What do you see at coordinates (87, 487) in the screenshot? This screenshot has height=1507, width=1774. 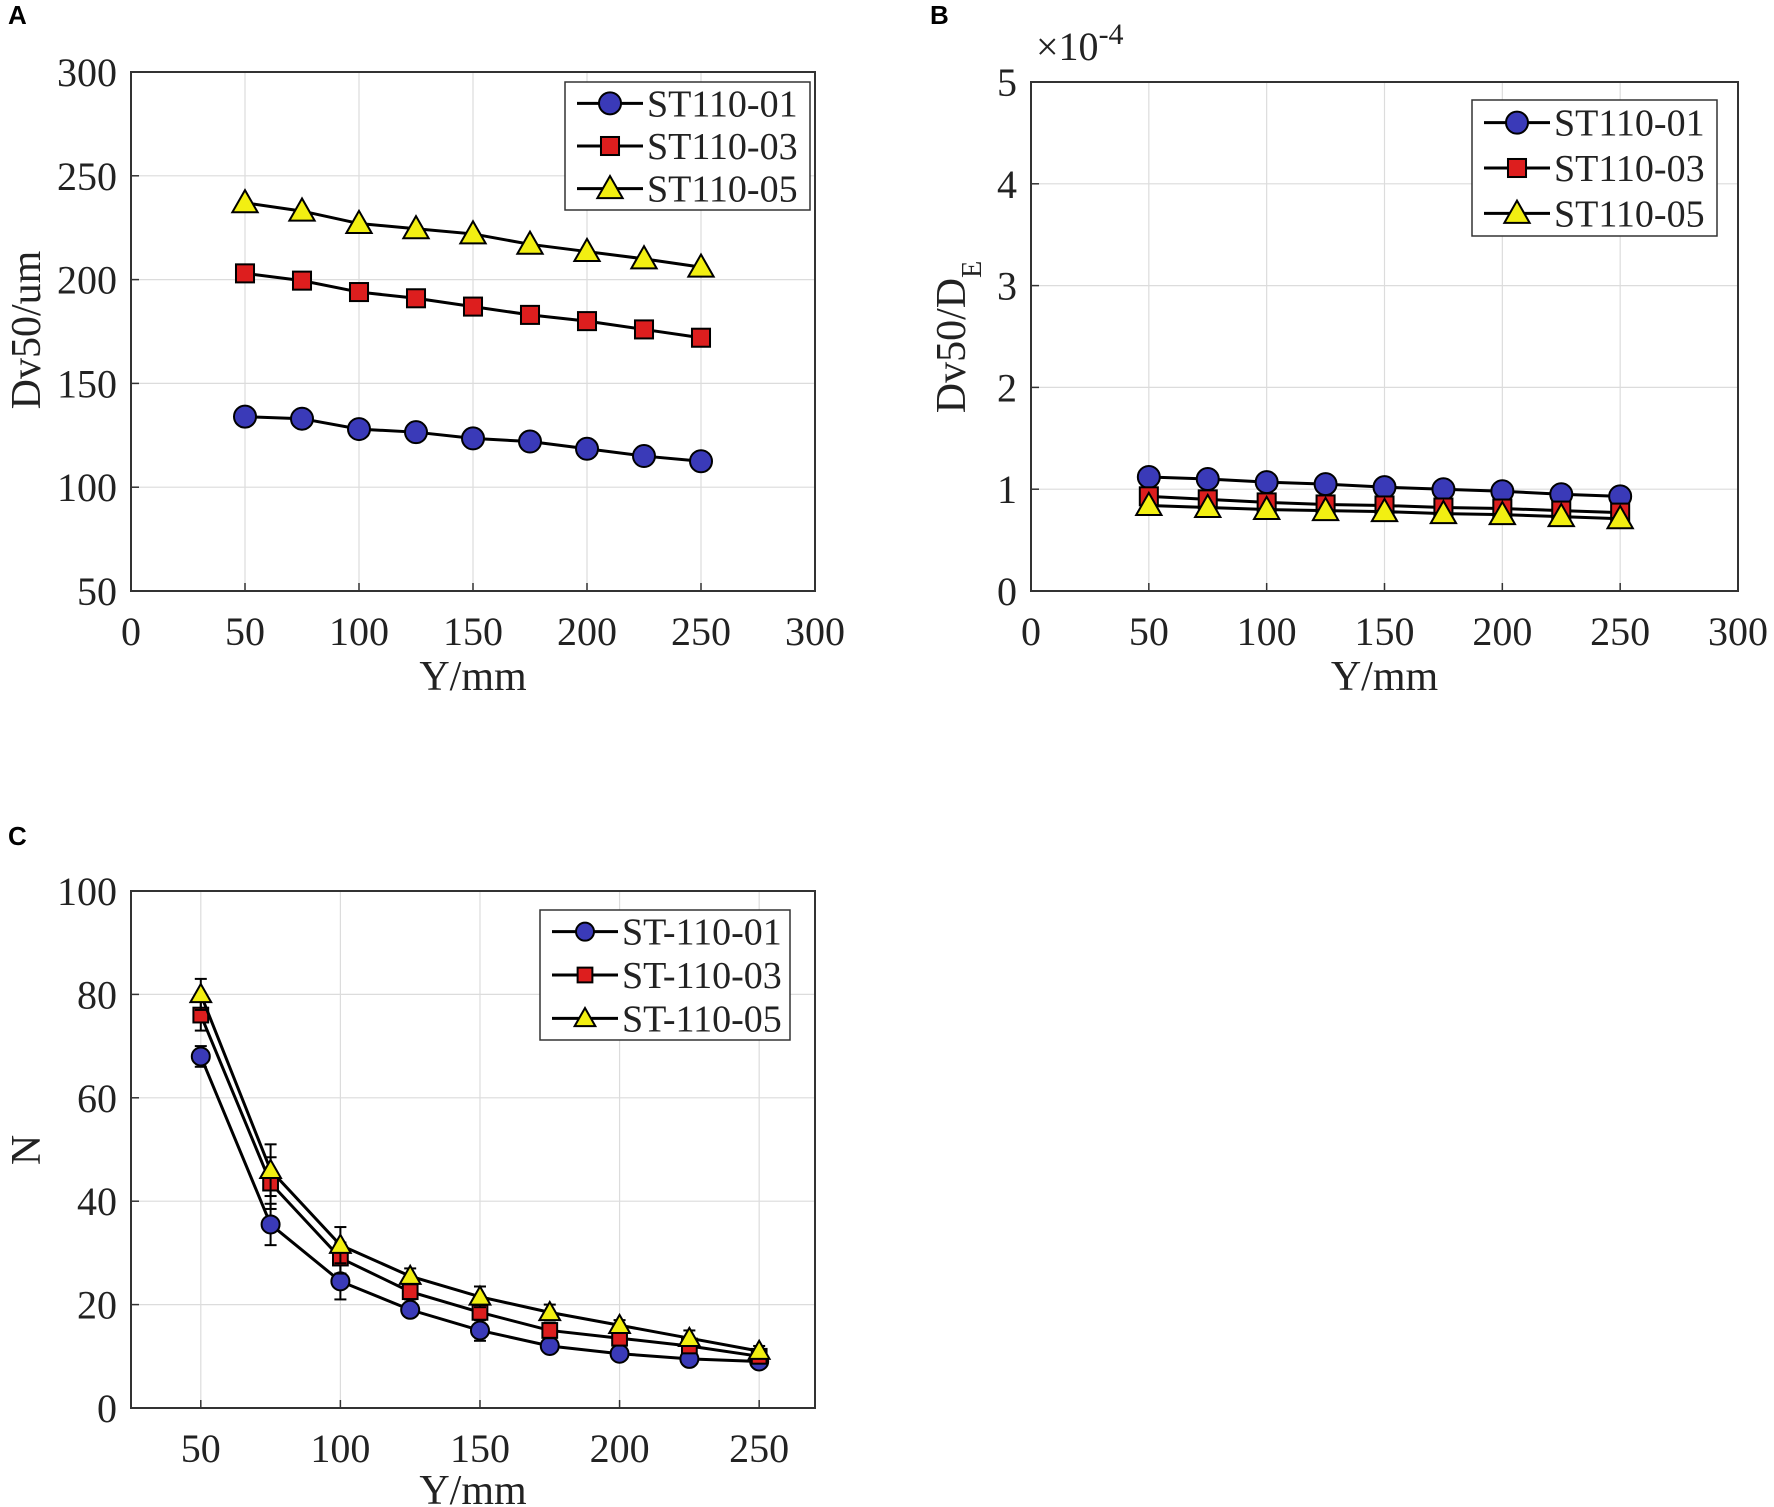 I see `y-tick-label: 100` at bounding box center [87, 487].